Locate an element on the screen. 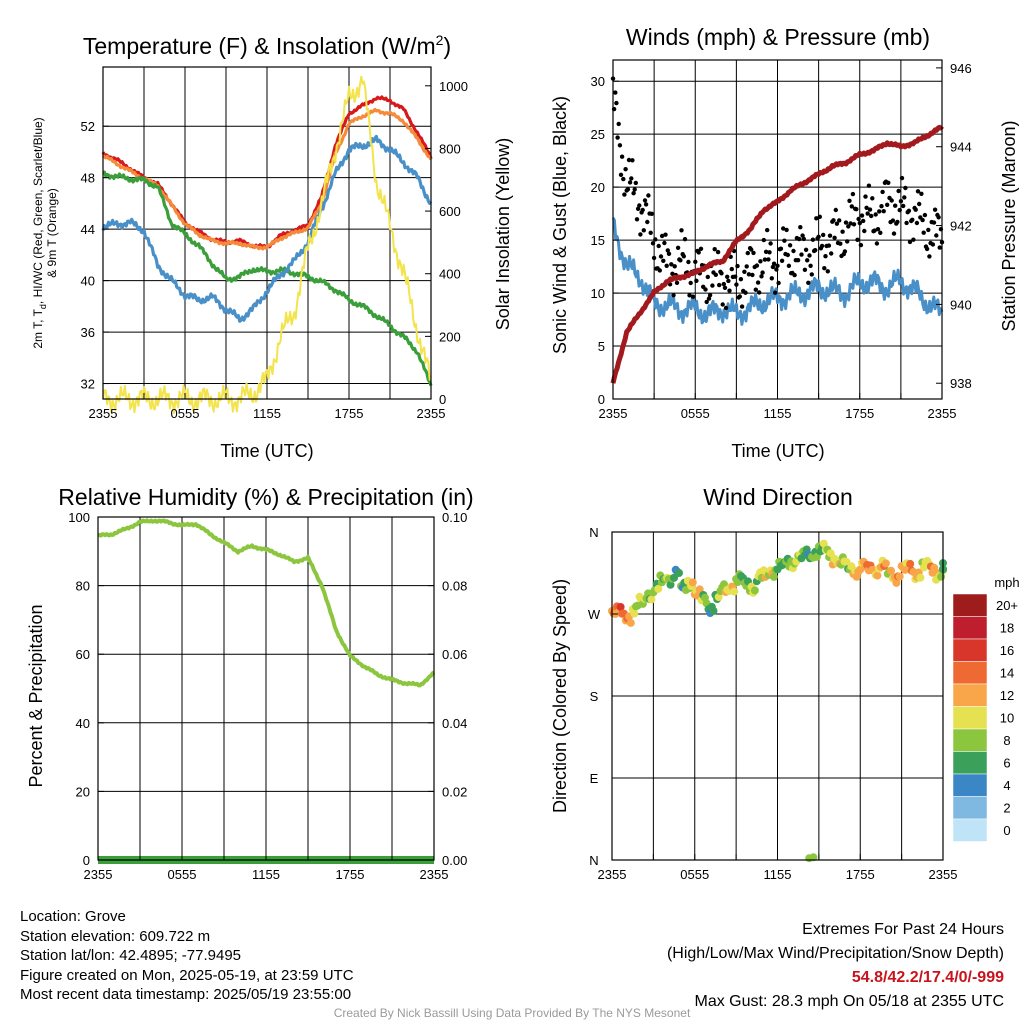 This screenshot has height=1024, width=1024. station-location: Location: Grove is located at coordinates (73, 916).